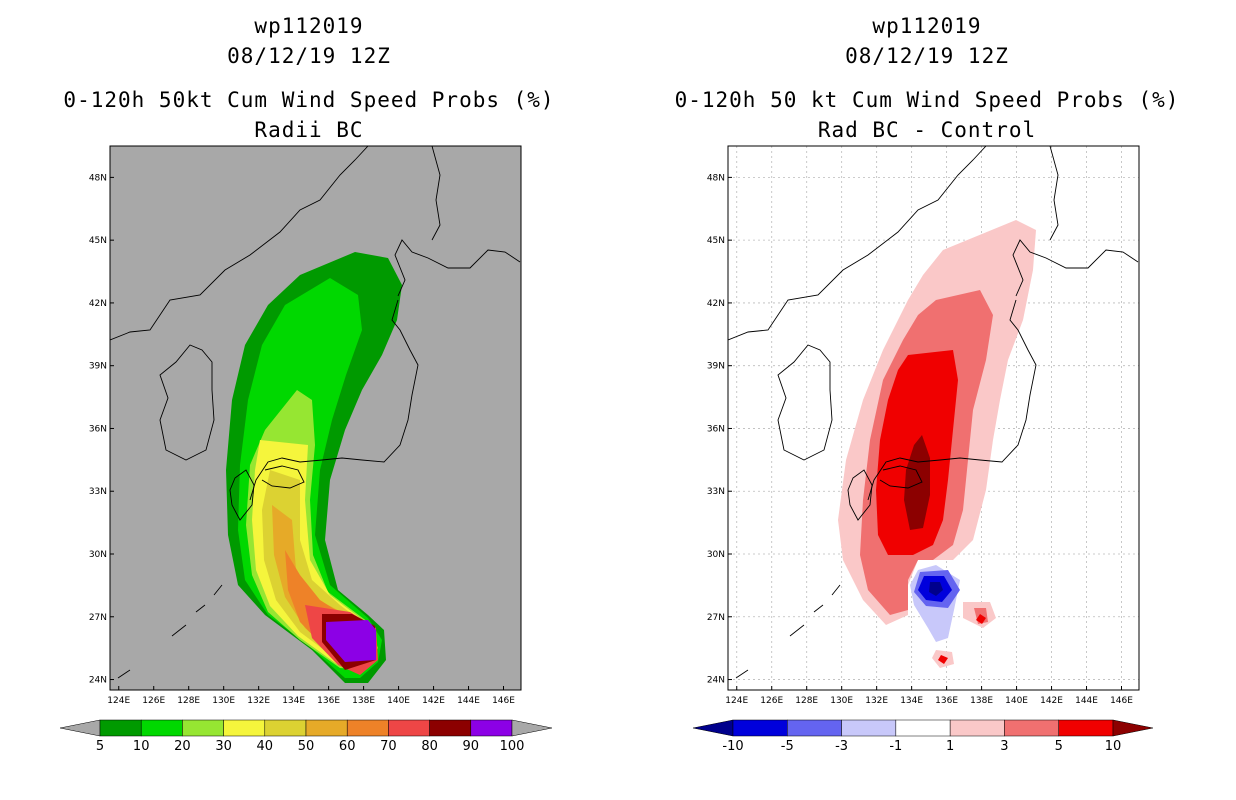  What do you see at coordinates (306, 746) in the screenshot?
I see `colorbar-label: 50` at bounding box center [306, 746].